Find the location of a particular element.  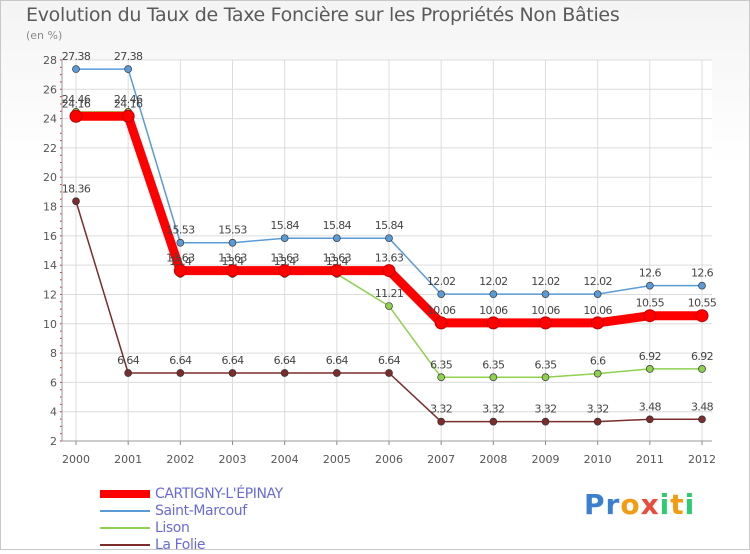

y-tick-label: 12 is located at coordinates (50, 294).